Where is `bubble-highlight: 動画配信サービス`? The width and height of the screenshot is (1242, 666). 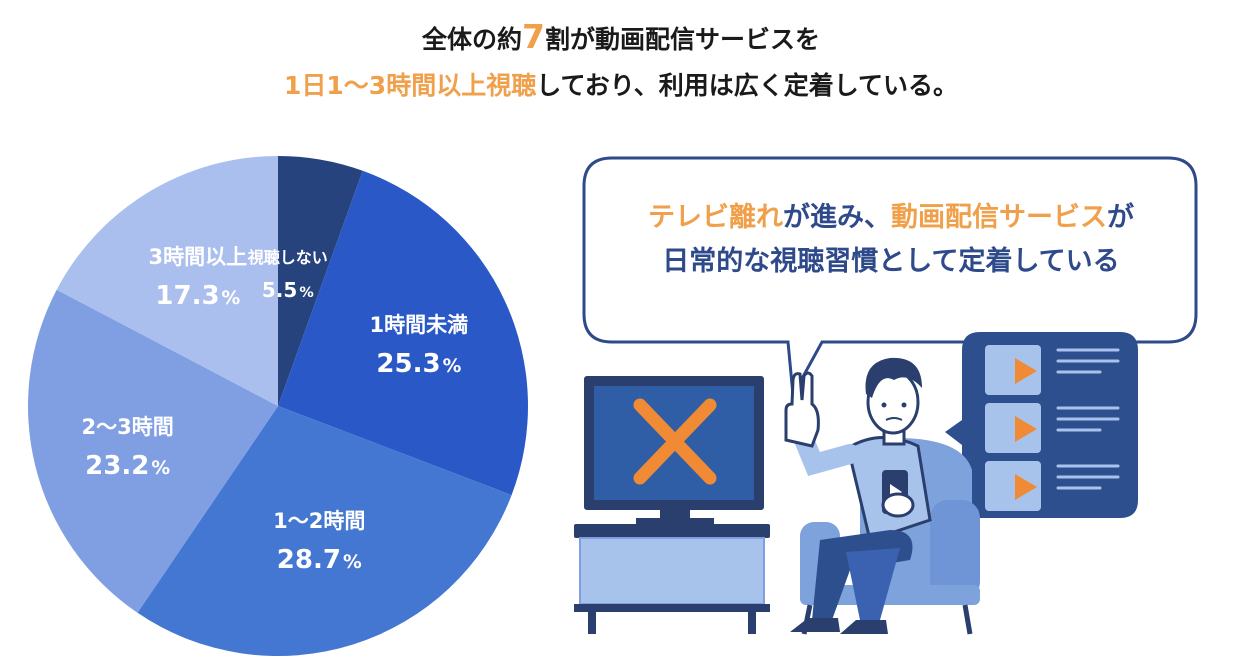
bubble-highlight: 動画配信サービス is located at coordinates (999, 217).